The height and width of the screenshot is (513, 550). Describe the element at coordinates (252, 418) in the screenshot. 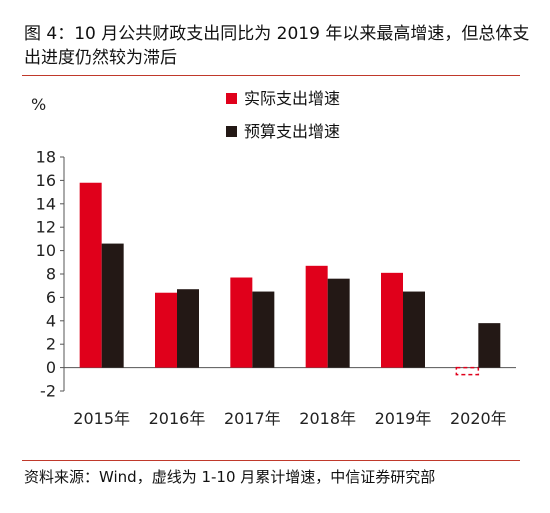

I see `x-tick-label: 2017年` at that location.